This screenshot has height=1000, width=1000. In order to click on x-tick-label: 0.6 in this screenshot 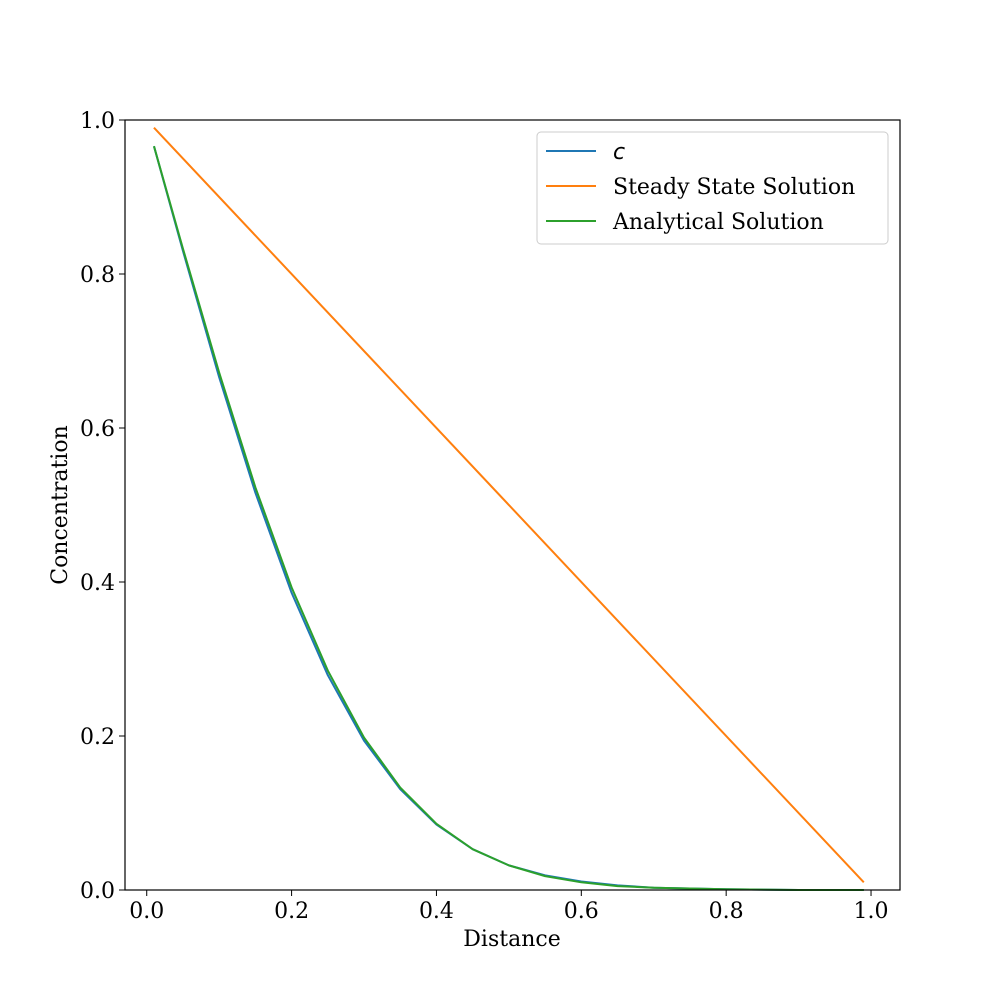, I will do `click(581, 911)`.